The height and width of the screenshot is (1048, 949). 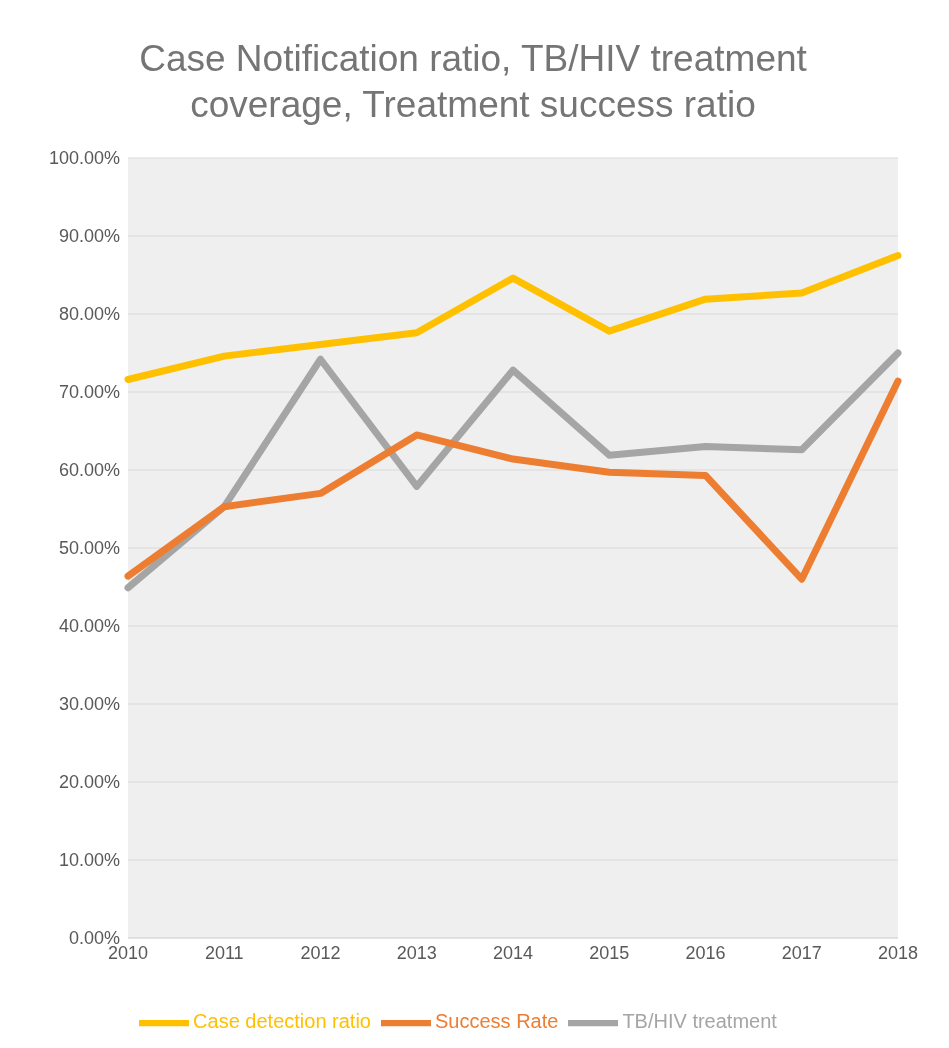 What do you see at coordinates (416, 952) in the screenshot?
I see `x-tick-label: 2013` at bounding box center [416, 952].